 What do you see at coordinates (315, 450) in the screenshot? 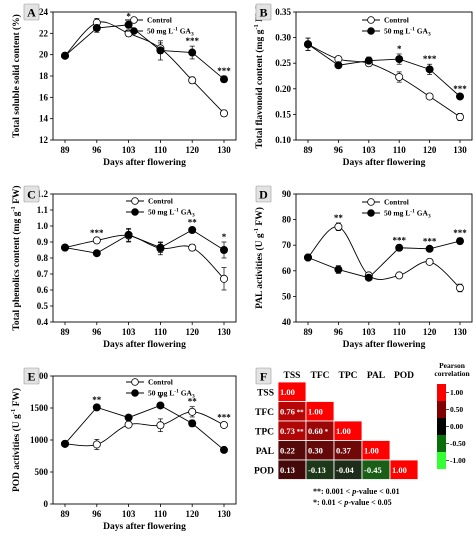
I see `heatmap-value: 0.30` at bounding box center [315, 450].